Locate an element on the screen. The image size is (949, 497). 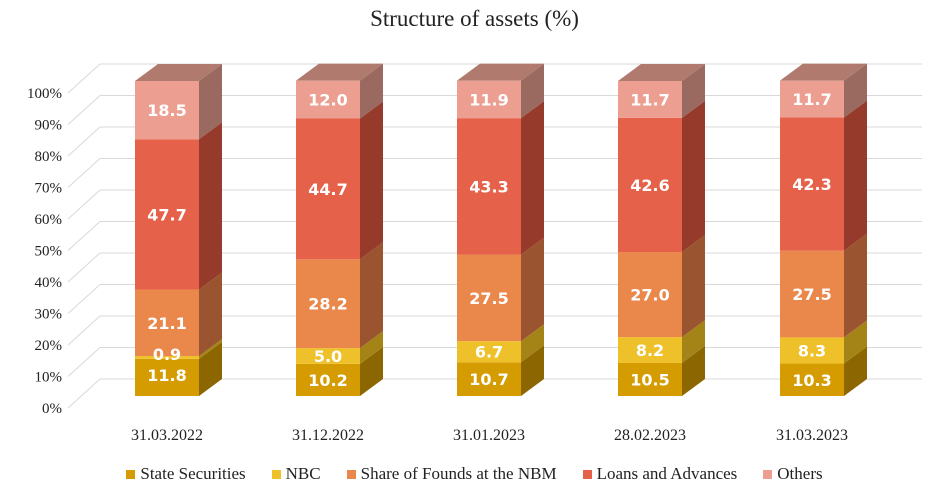
data-label: 10.5 is located at coordinates (649, 379).